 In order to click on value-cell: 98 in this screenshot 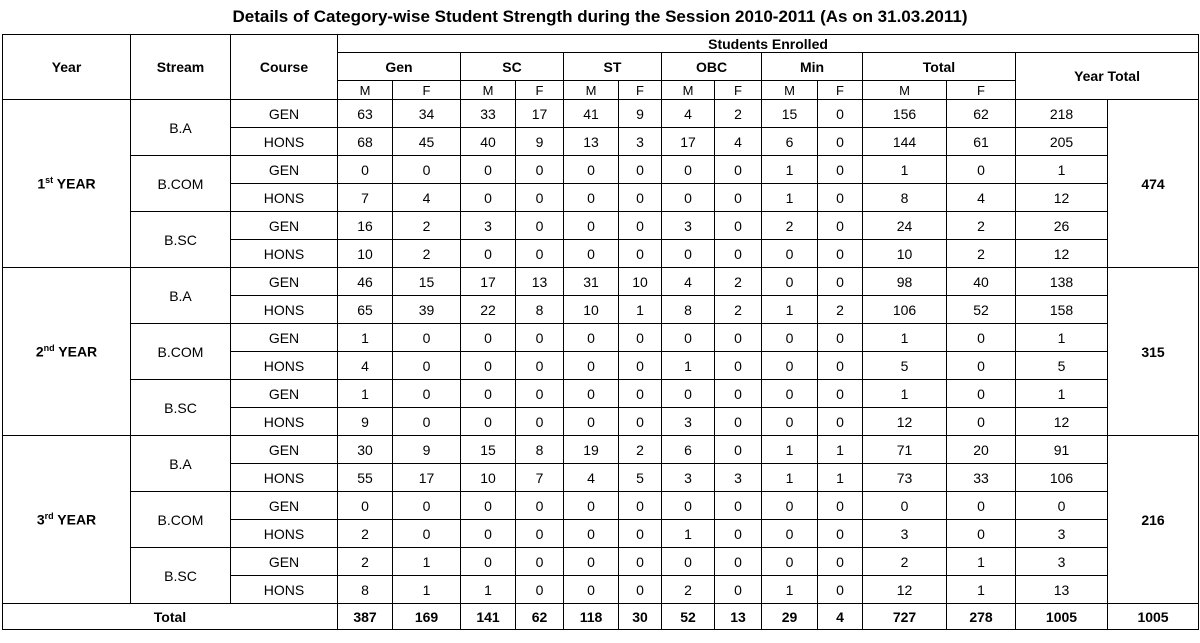, I will do `click(904, 281)`.